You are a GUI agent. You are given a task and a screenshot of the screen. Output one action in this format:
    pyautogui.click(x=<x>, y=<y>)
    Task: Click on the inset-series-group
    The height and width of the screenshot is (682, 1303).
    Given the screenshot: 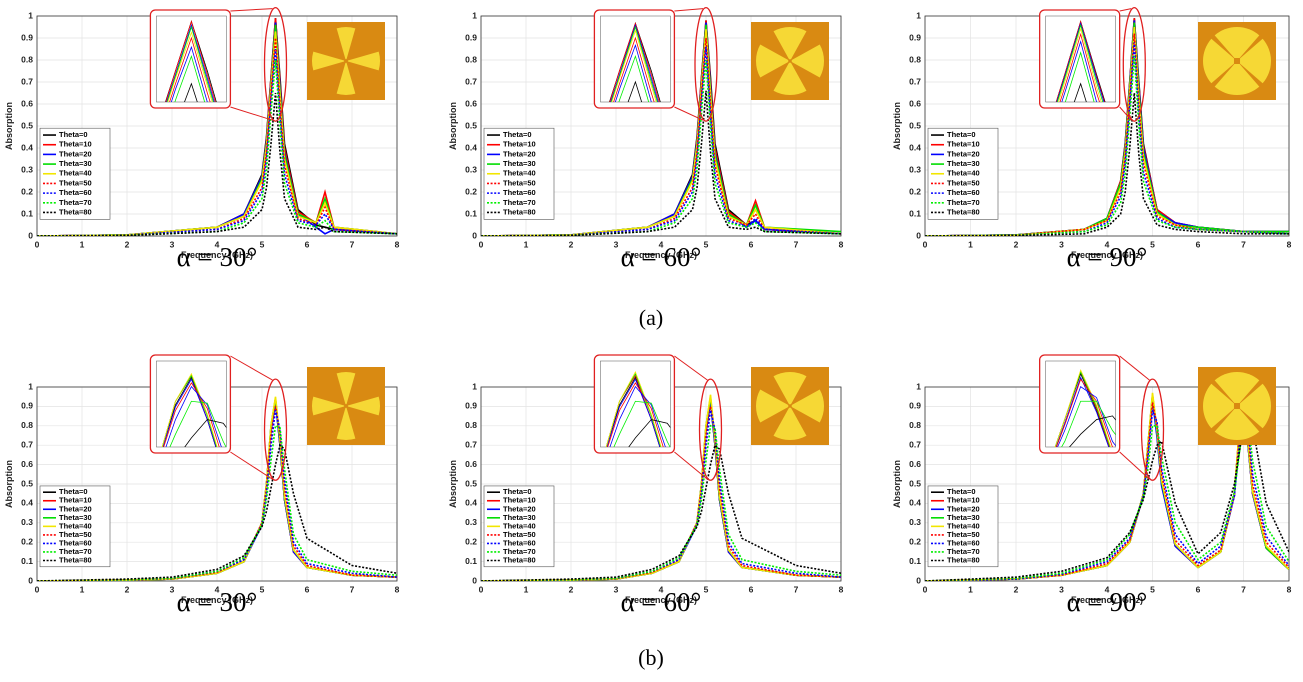 What is the action you would take?
    pyautogui.click(x=638, y=409)
    